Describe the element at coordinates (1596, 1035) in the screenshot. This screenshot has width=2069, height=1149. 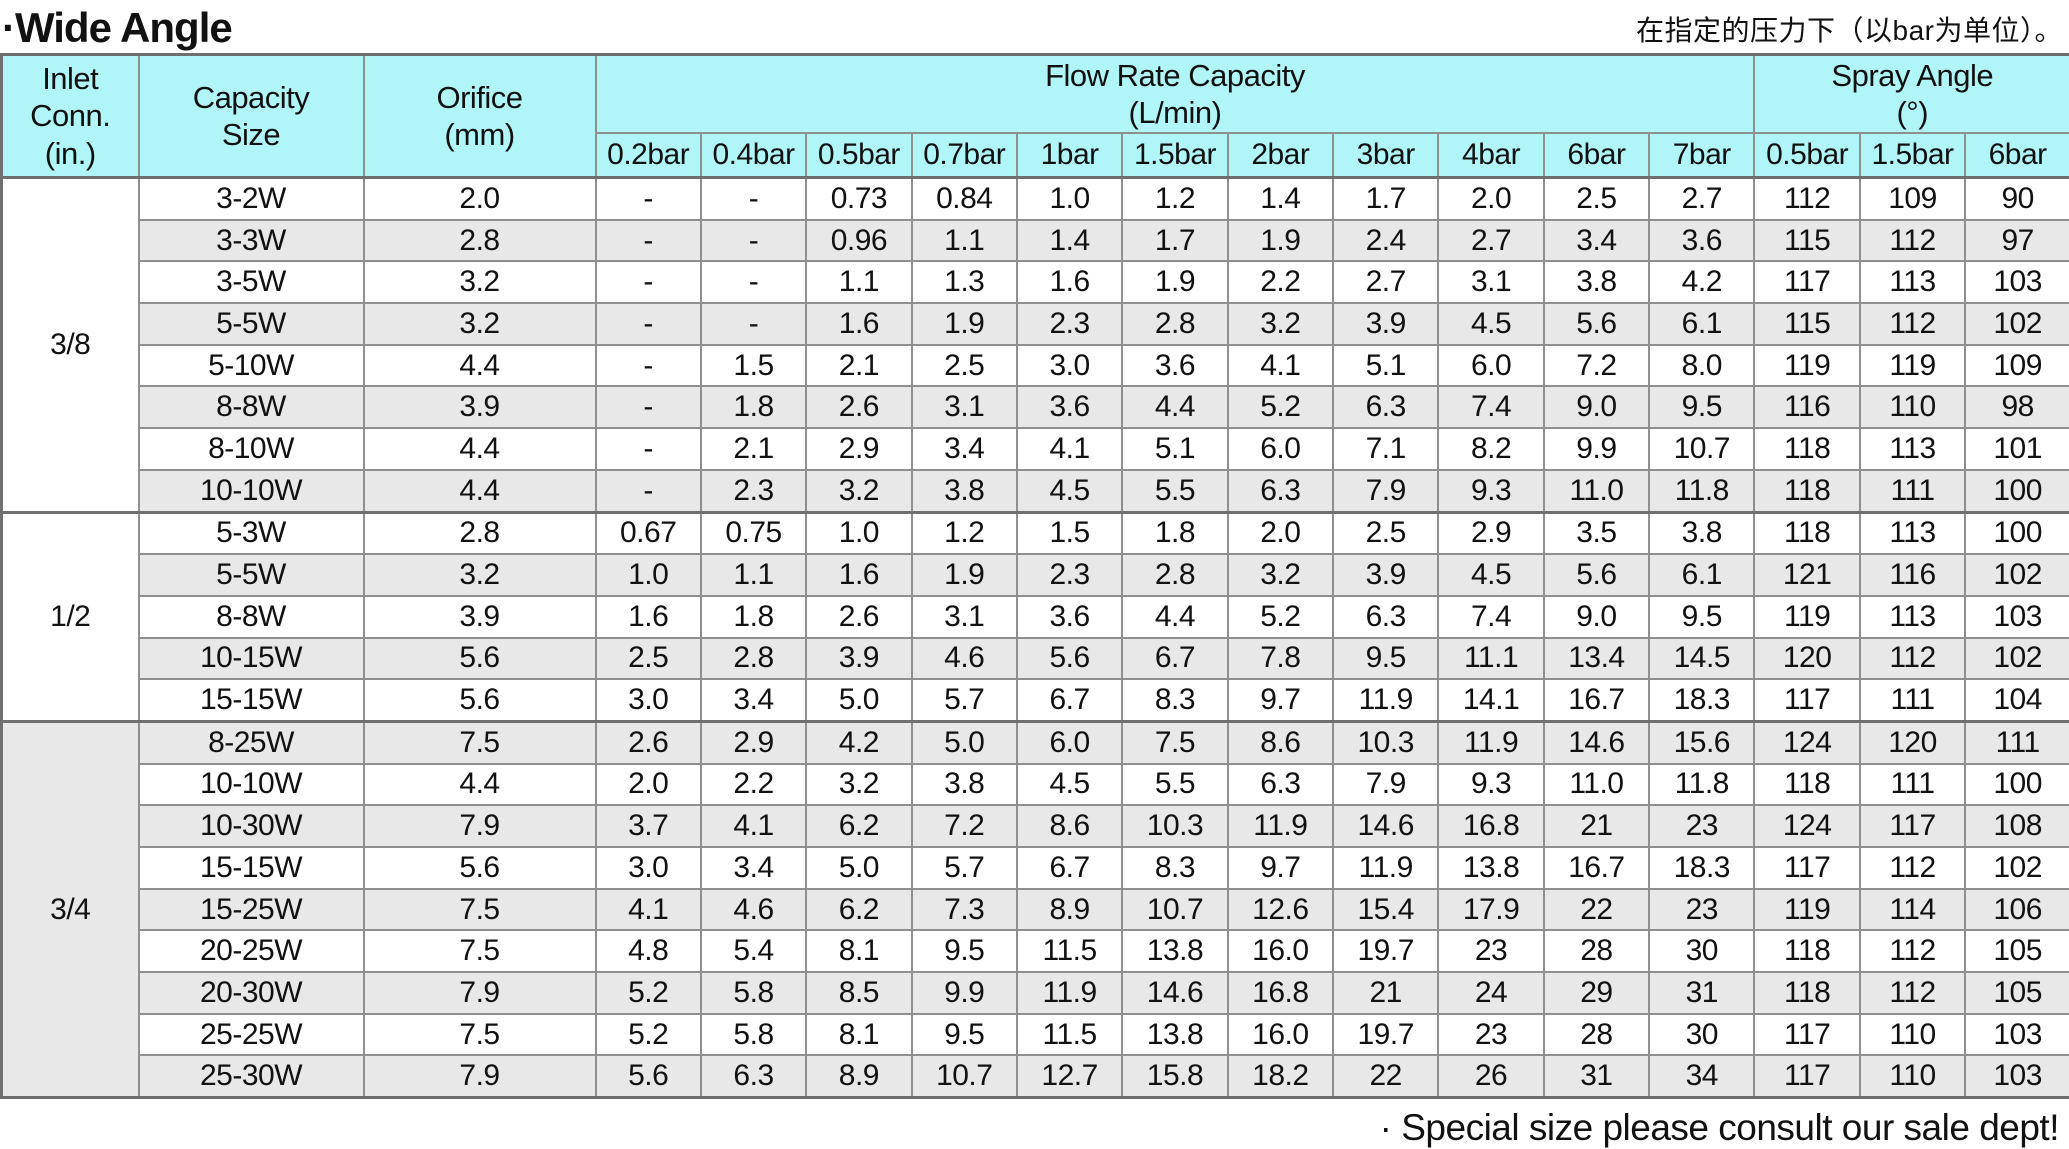
I see `flow-cell: 28` at that location.